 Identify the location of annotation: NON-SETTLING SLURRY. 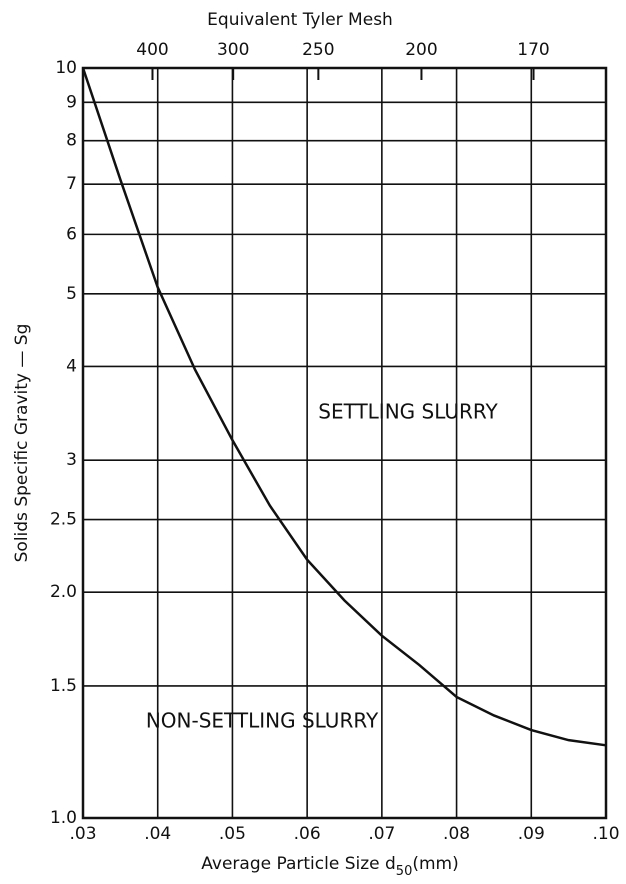
(262, 721).